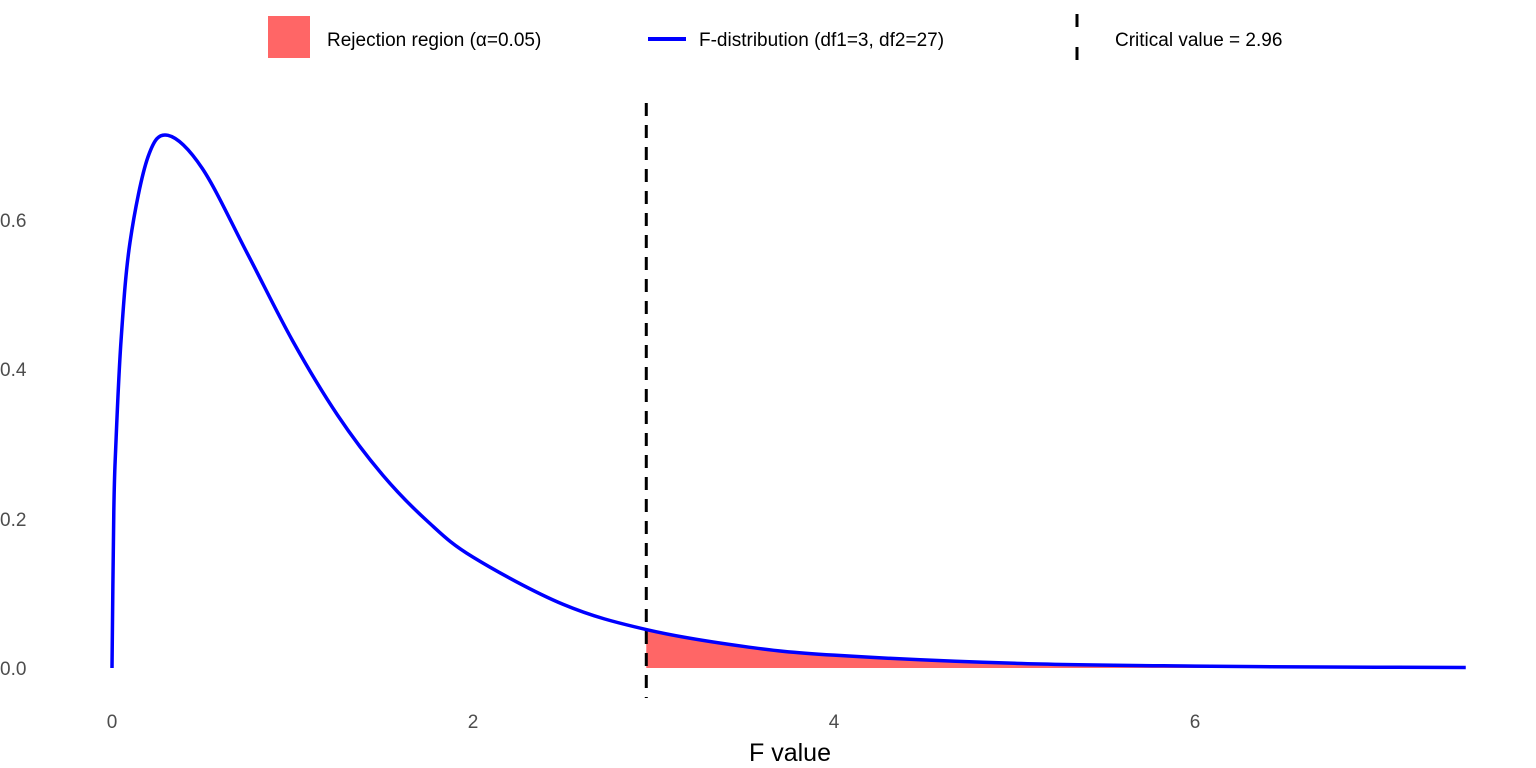  I want to click on legend-label-critical-value: Critical value = 2.96, so click(1198, 40).